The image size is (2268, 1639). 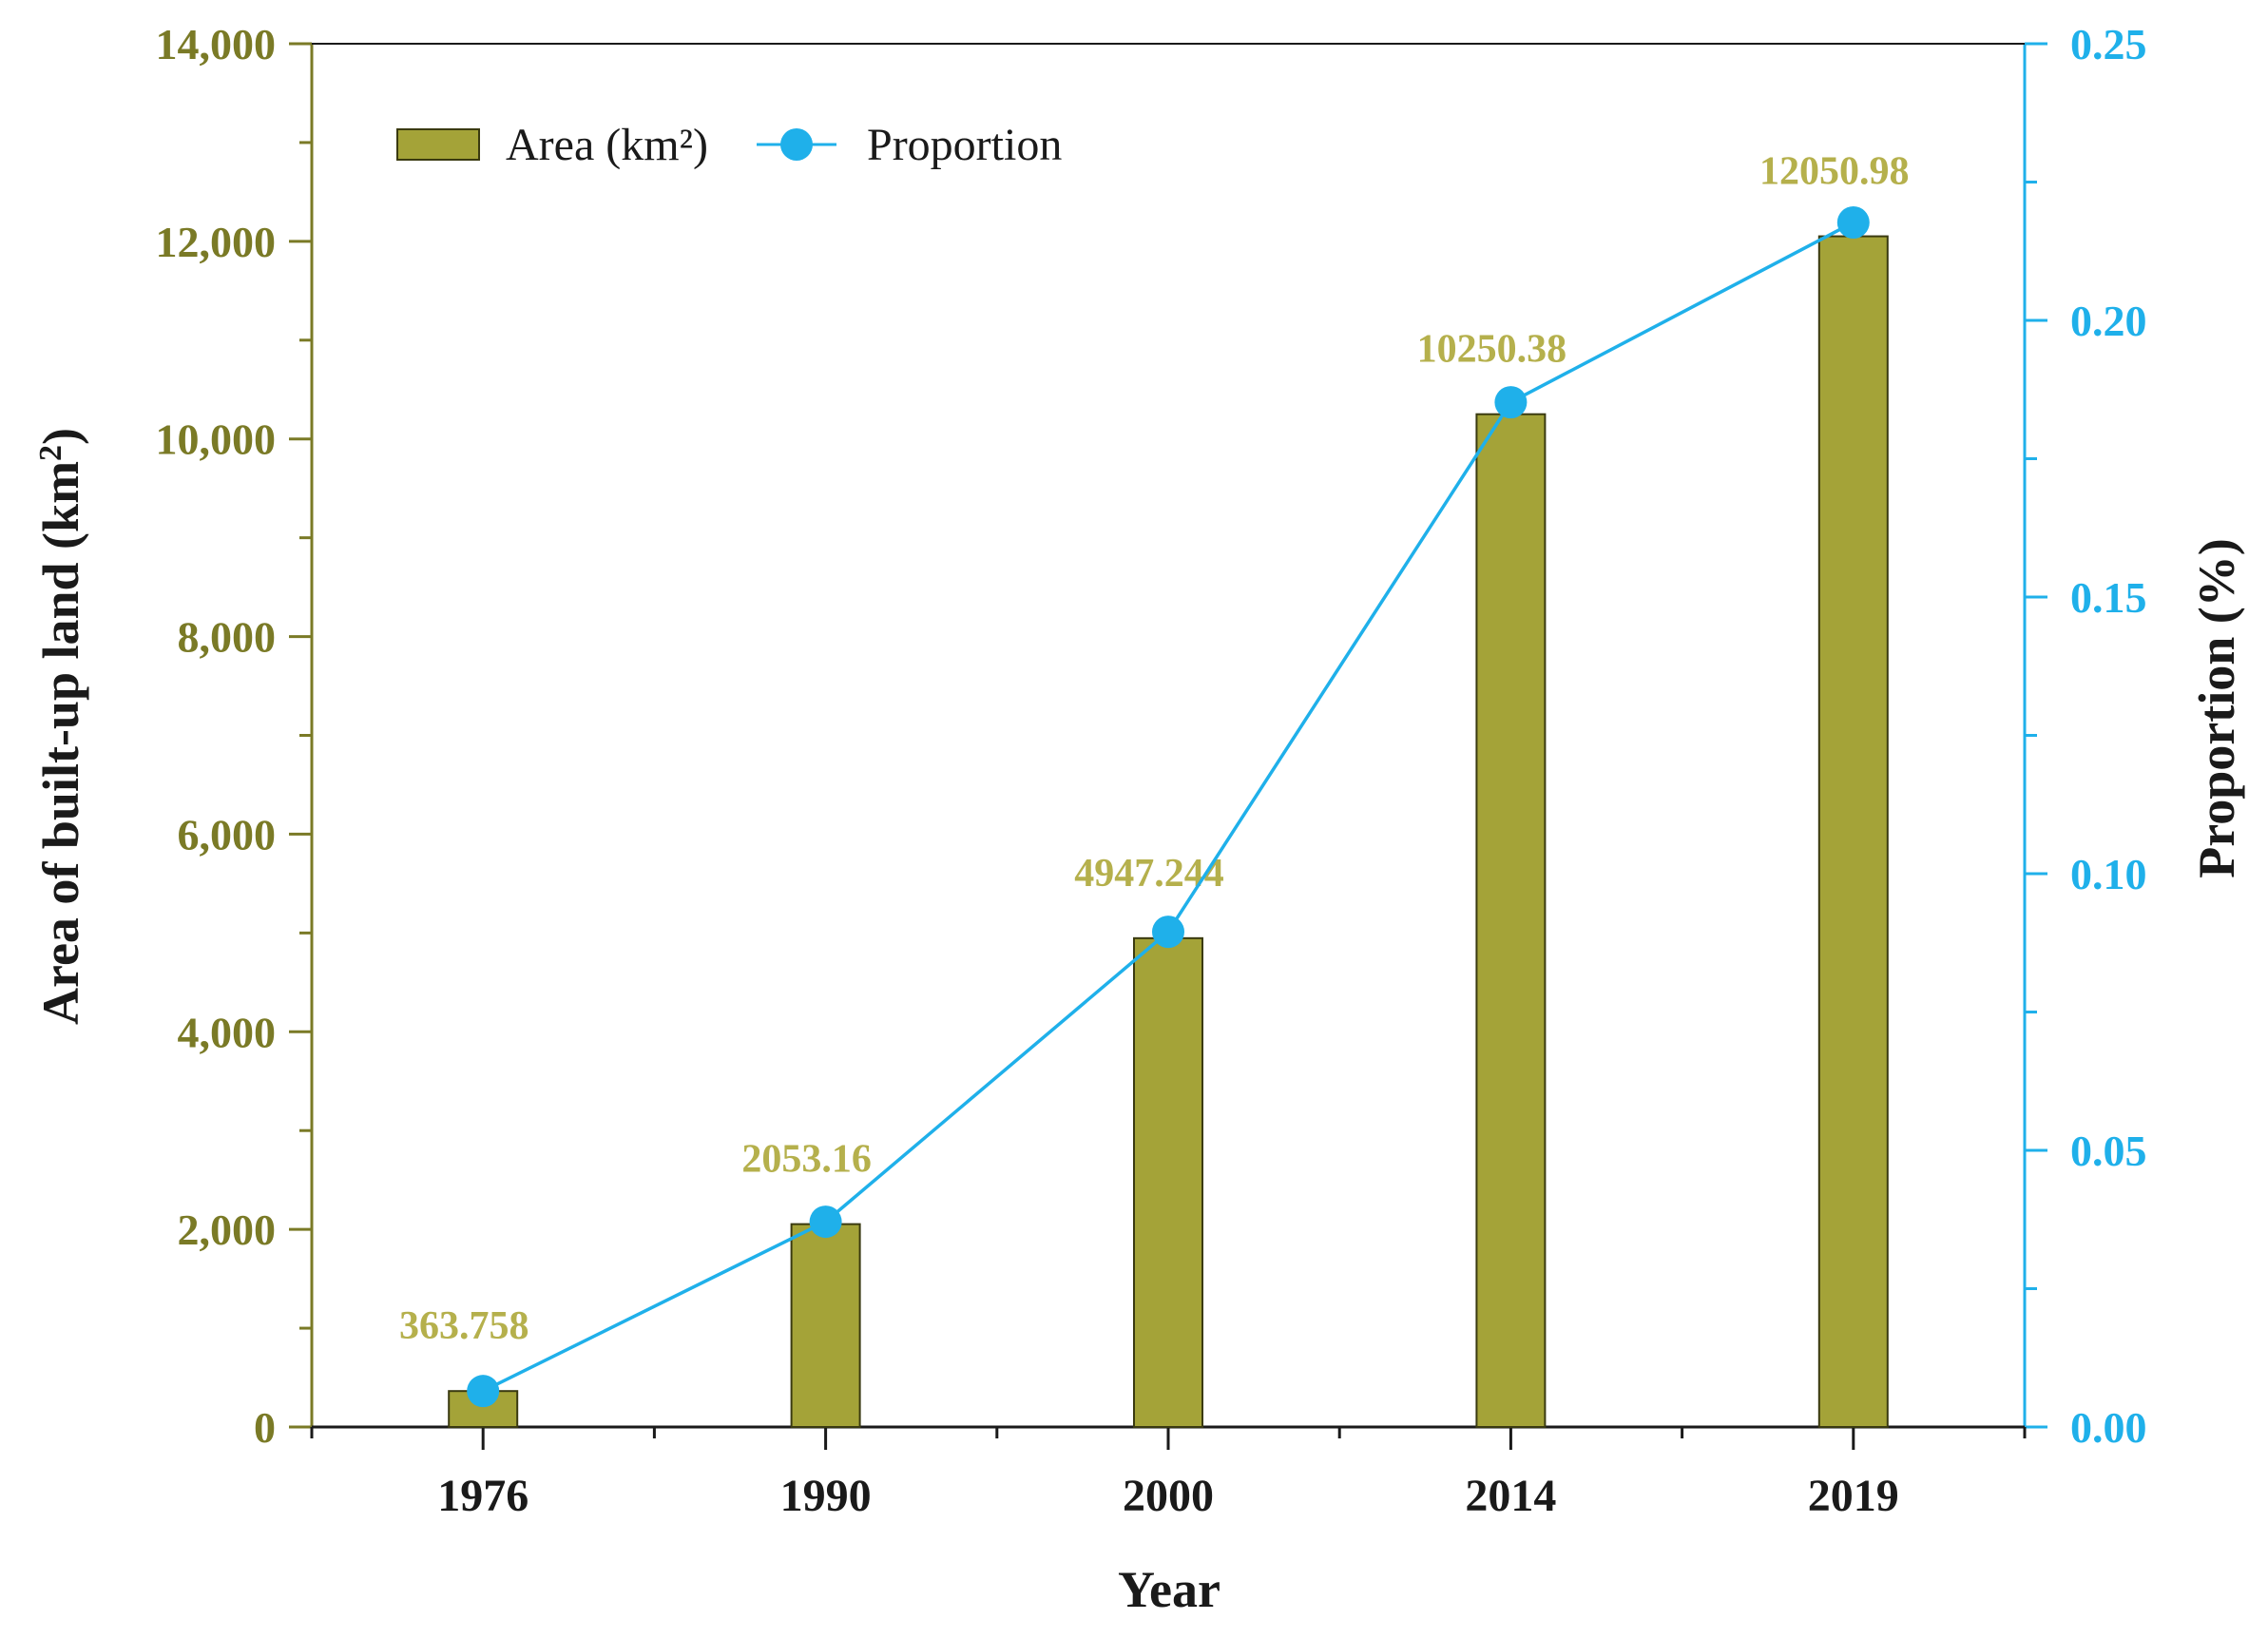 I want to click on left-tick-label: 14,000, so click(x=216, y=44).